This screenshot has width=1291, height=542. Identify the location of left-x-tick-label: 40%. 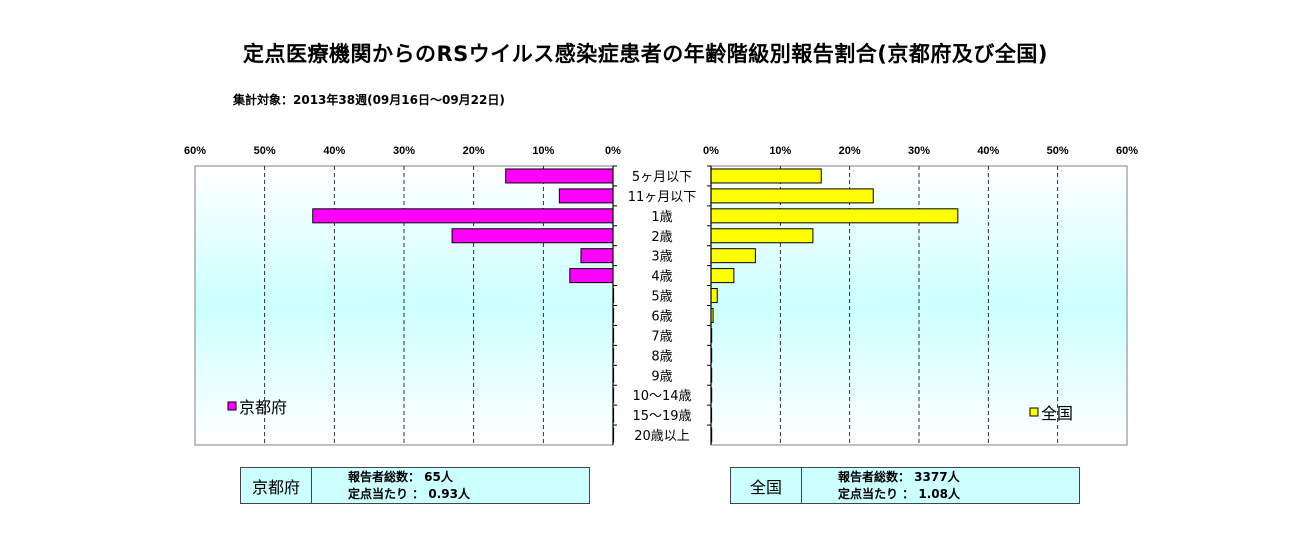
(334, 151).